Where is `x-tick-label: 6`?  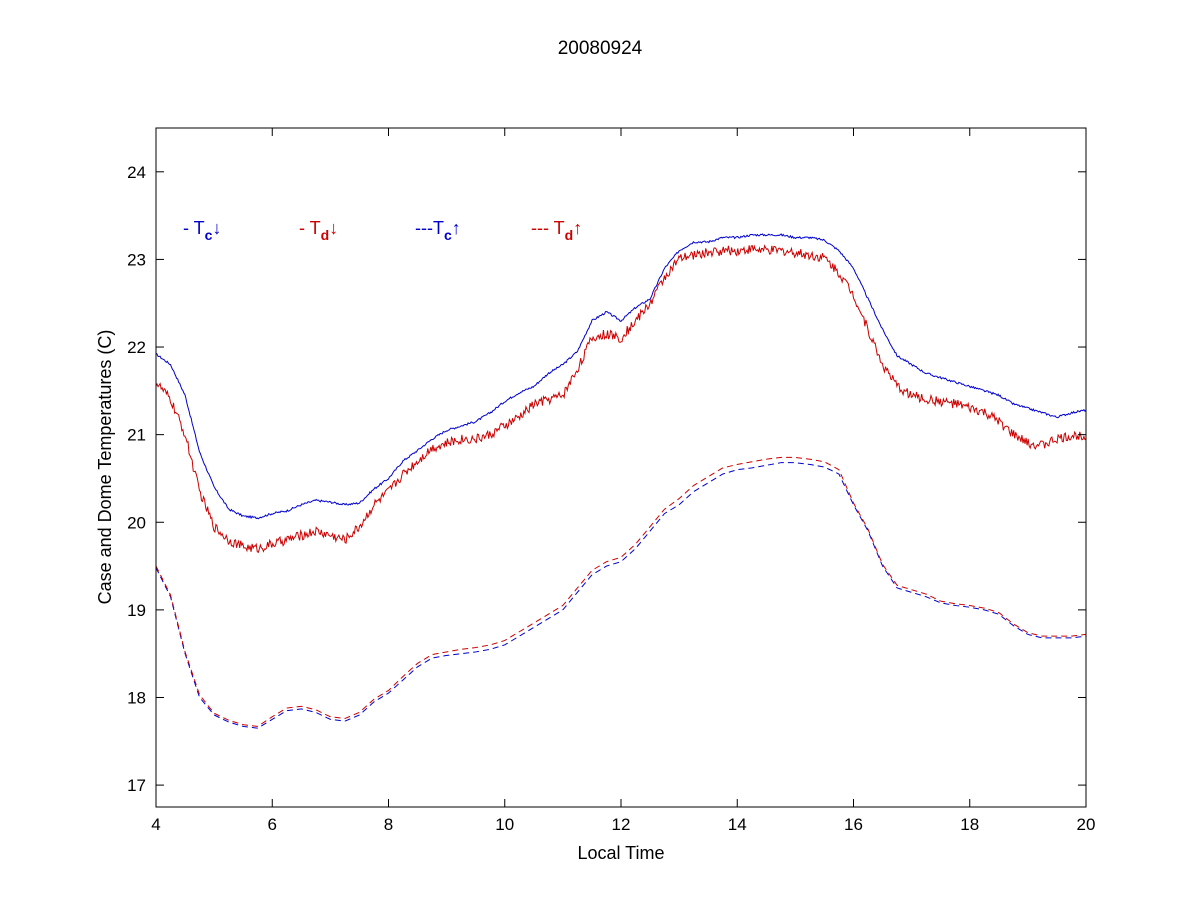
x-tick-label: 6 is located at coordinates (272, 824).